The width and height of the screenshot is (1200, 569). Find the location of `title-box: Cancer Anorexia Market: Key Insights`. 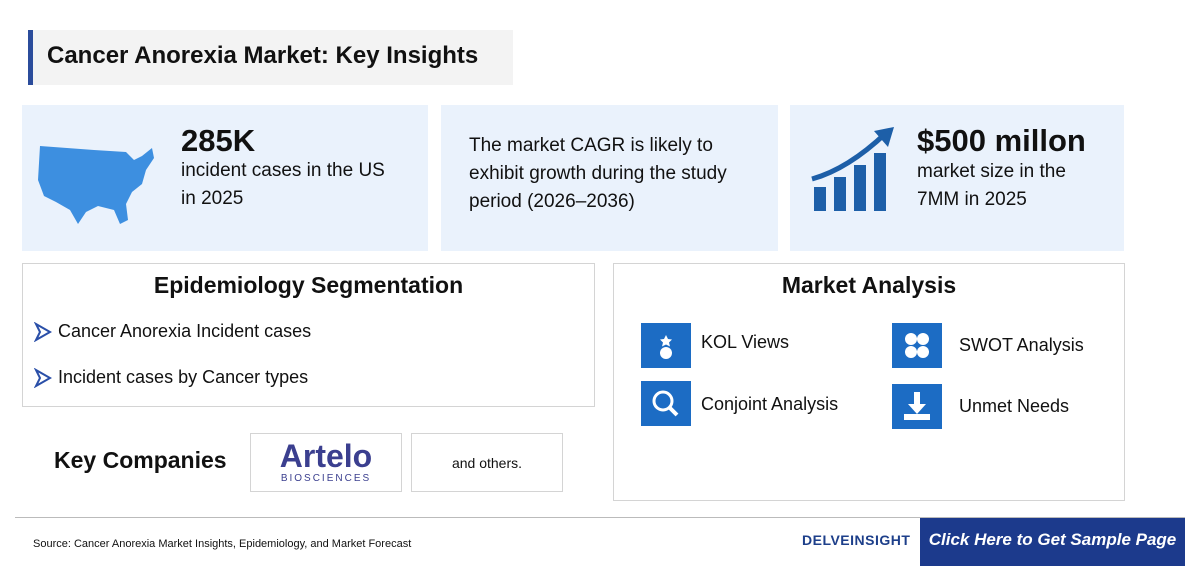

title-box: Cancer Anorexia Market: Key Insights is located at coordinates (270, 57).